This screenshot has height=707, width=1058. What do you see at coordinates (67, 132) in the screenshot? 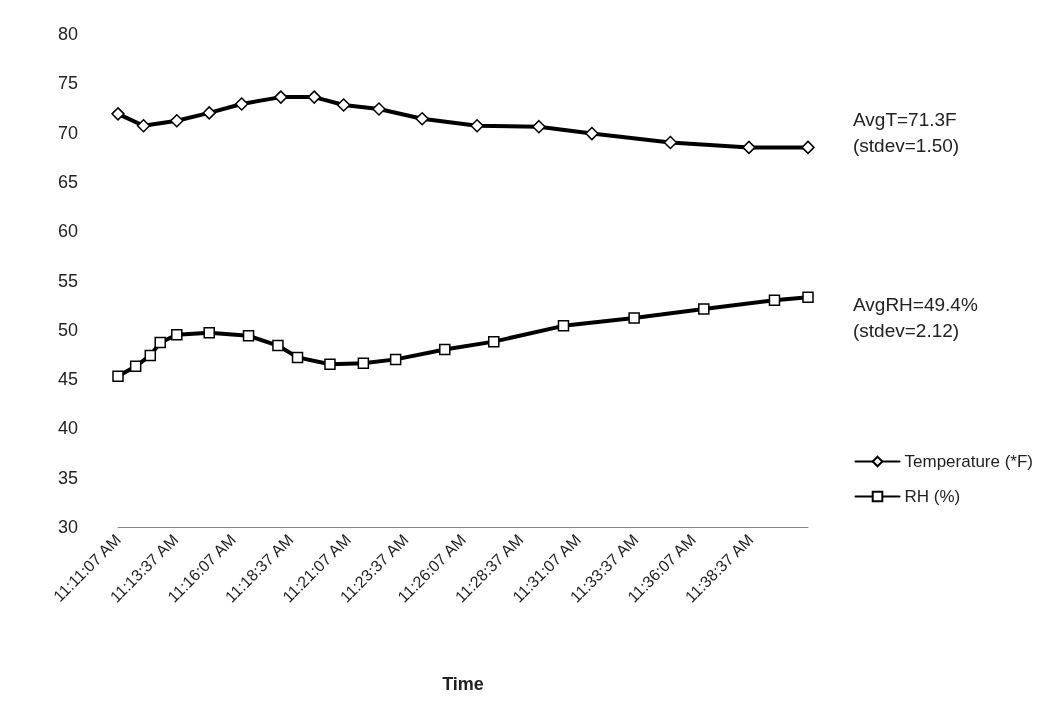
I see `y-tick-label: 70` at bounding box center [67, 132].